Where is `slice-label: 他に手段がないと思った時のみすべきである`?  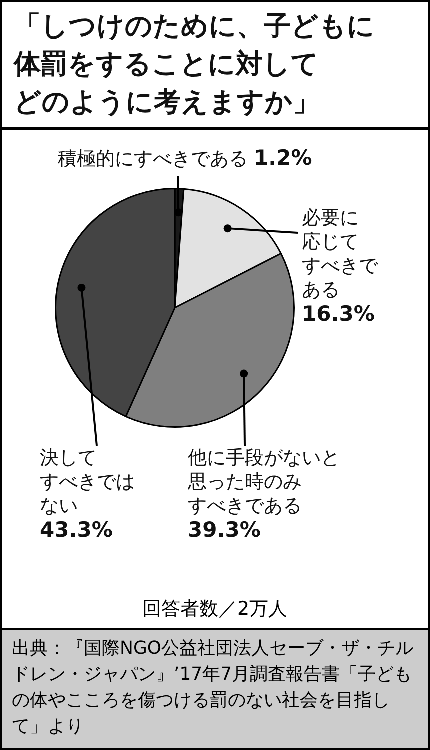 slice-label: 他に手段がないと思った時のみすべきである is located at coordinates (264, 482).